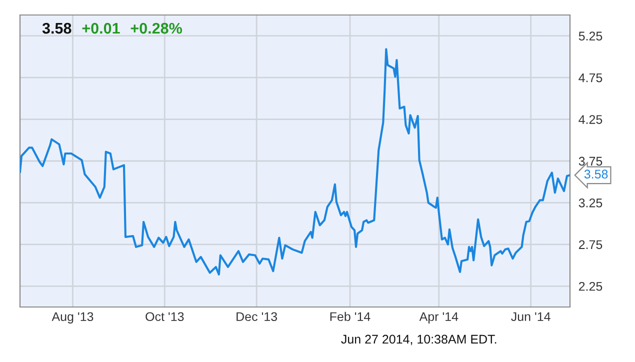 This screenshot has width=635, height=362. I want to click on x-tick-label: Apr '14, so click(438, 318).